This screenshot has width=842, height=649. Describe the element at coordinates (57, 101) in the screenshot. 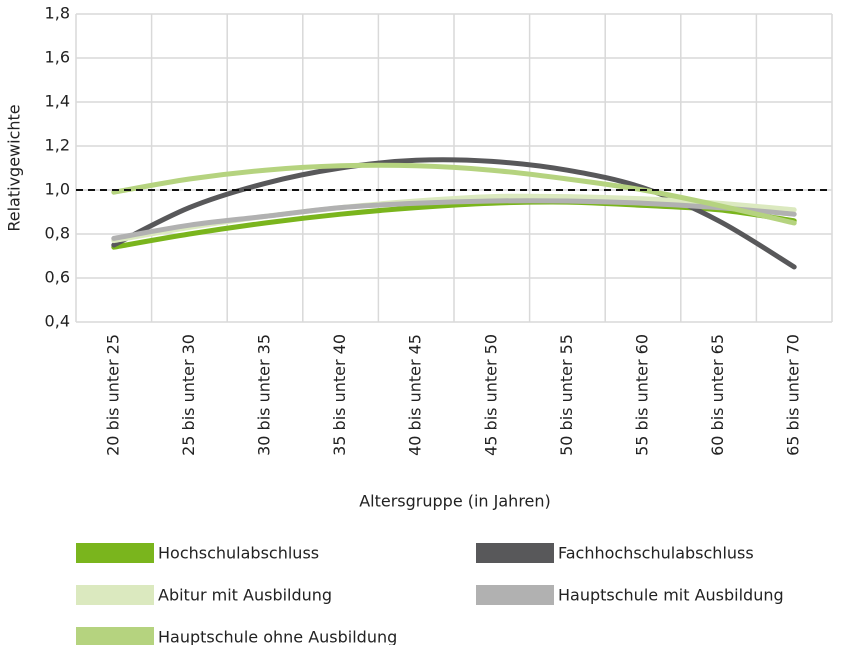

I see `y-tick-label: 1,4` at that location.